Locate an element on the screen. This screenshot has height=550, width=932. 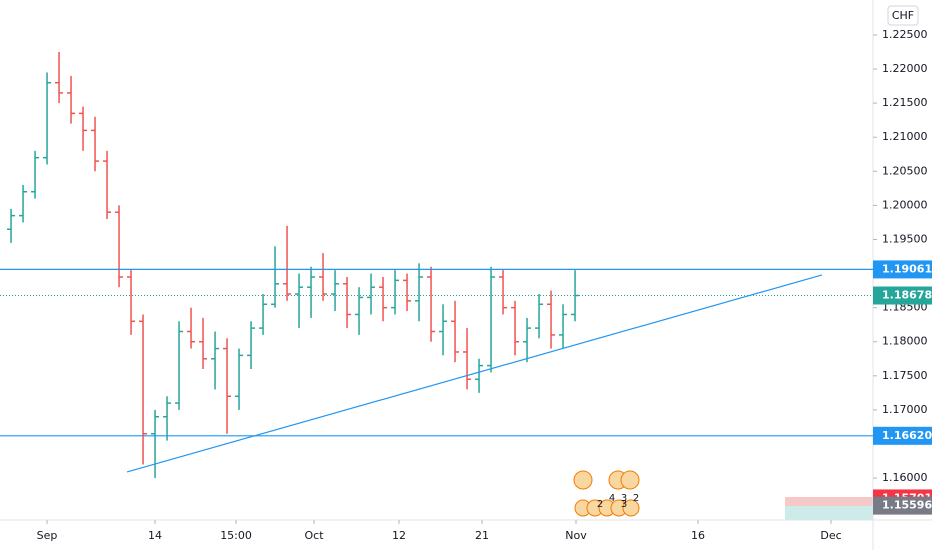
price-label: 1.18678 is located at coordinates (907, 295).